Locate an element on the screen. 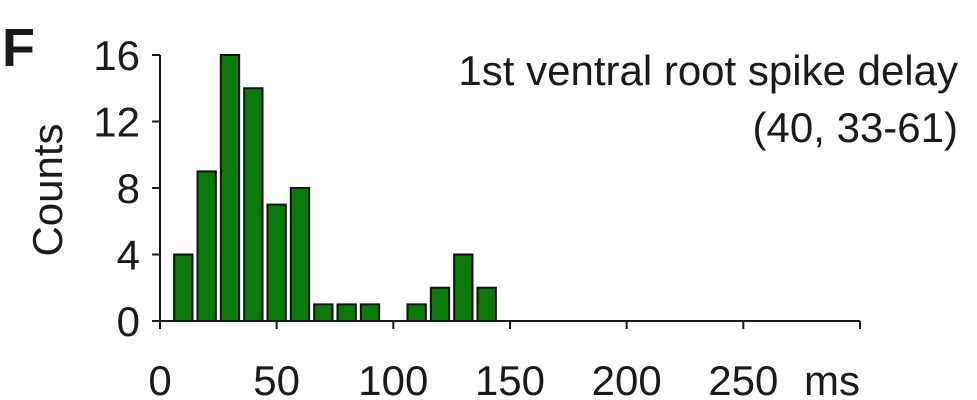 The height and width of the screenshot is (400, 977). chart-title: 1st ventral root spike delay is located at coordinates (708, 70).